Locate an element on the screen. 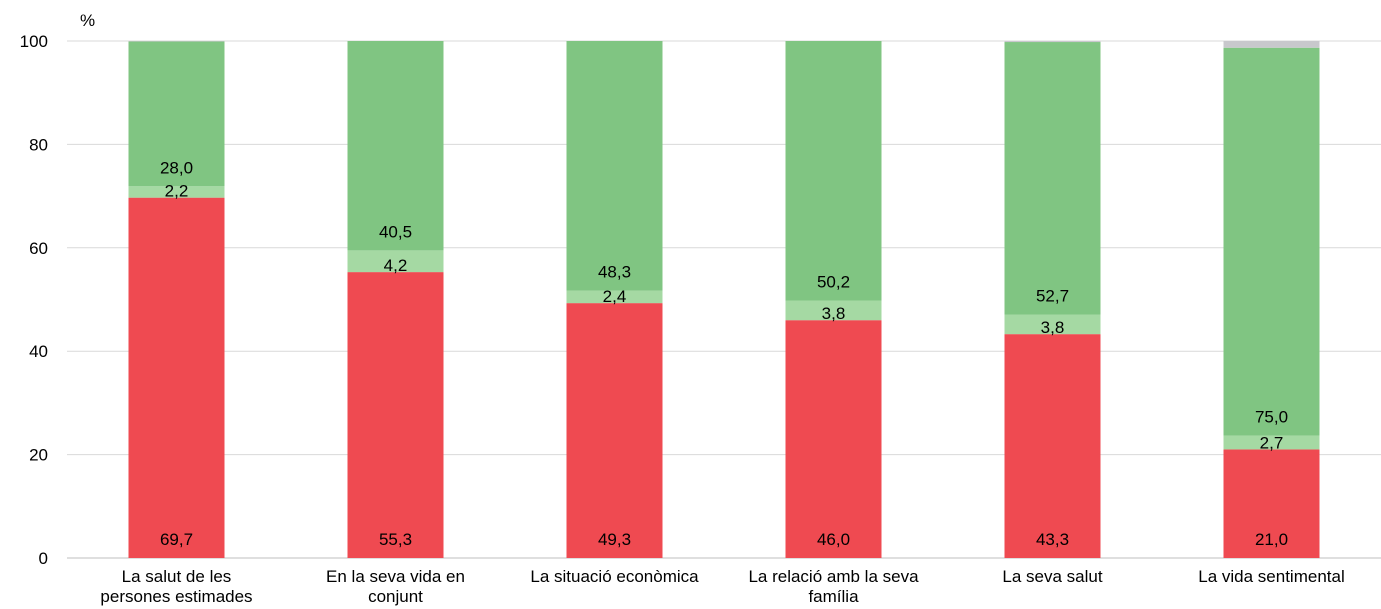 The width and height of the screenshot is (1381, 609). y-tick-label: 0 is located at coordinates (43, 558).